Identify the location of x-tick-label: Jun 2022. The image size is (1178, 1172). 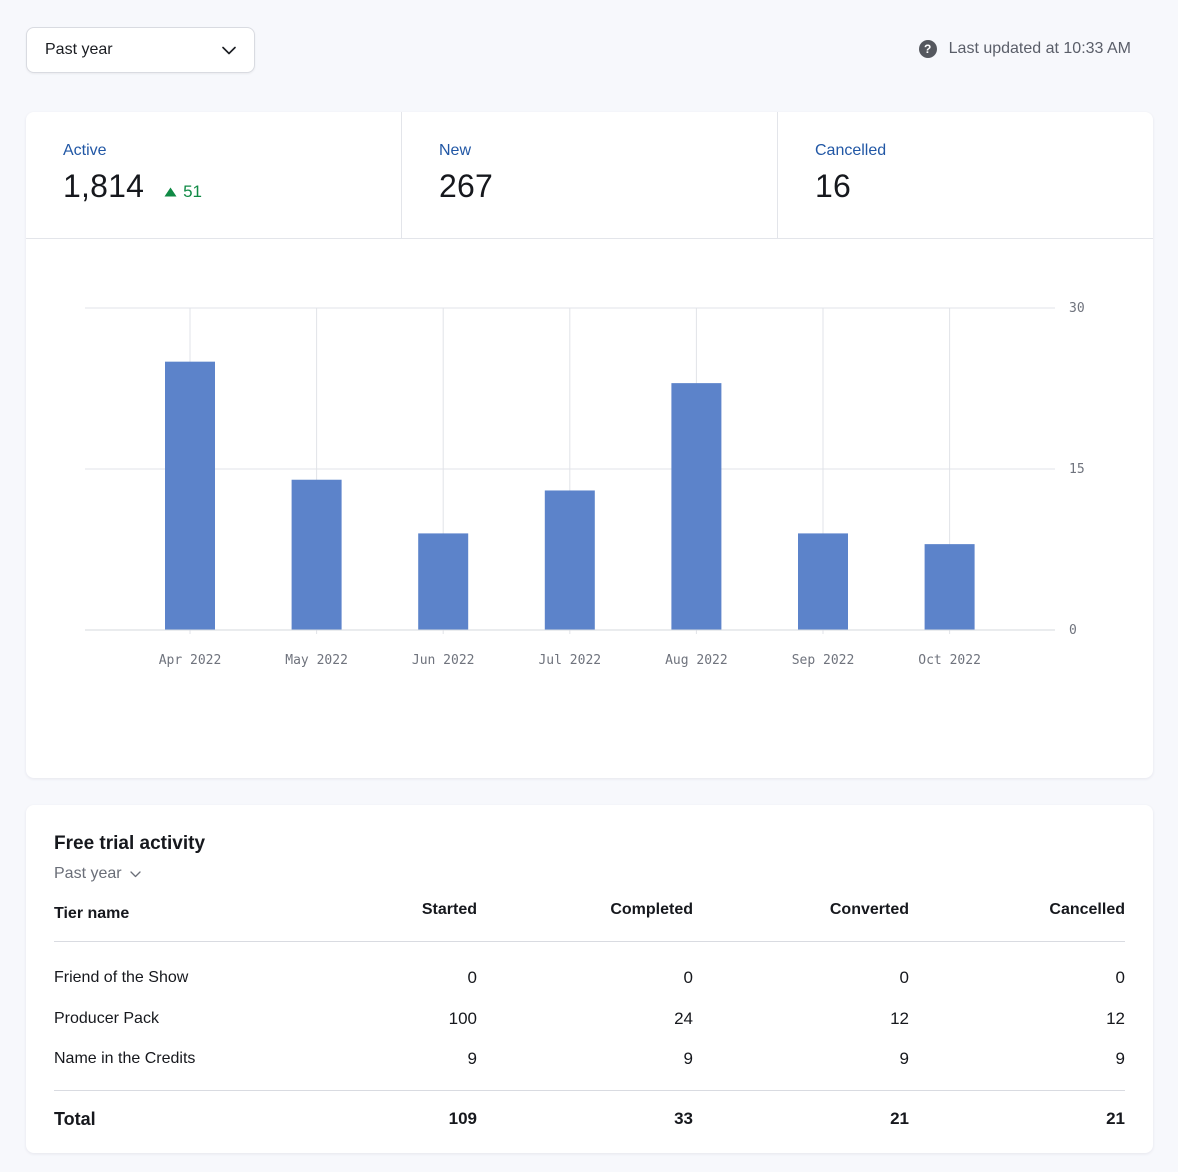
(443, 660).